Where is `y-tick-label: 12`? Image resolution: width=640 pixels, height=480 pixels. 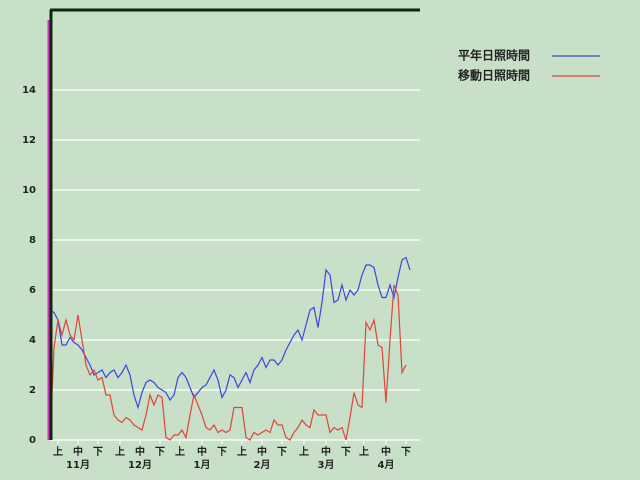
y-tick-label: 12 is located at coordinates (29, 140).